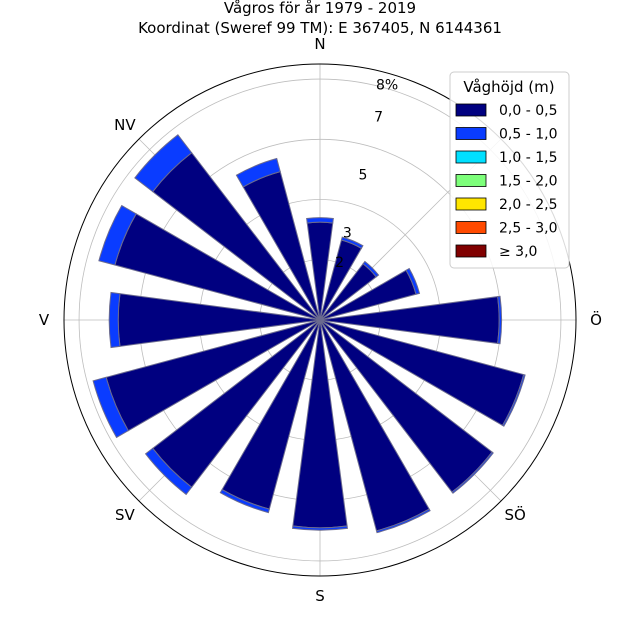  What do you see at coordinates (528, 111) in the screenshot?
I see `legend-label: 0,0 - 0,5` at bounding box center [528, 111].